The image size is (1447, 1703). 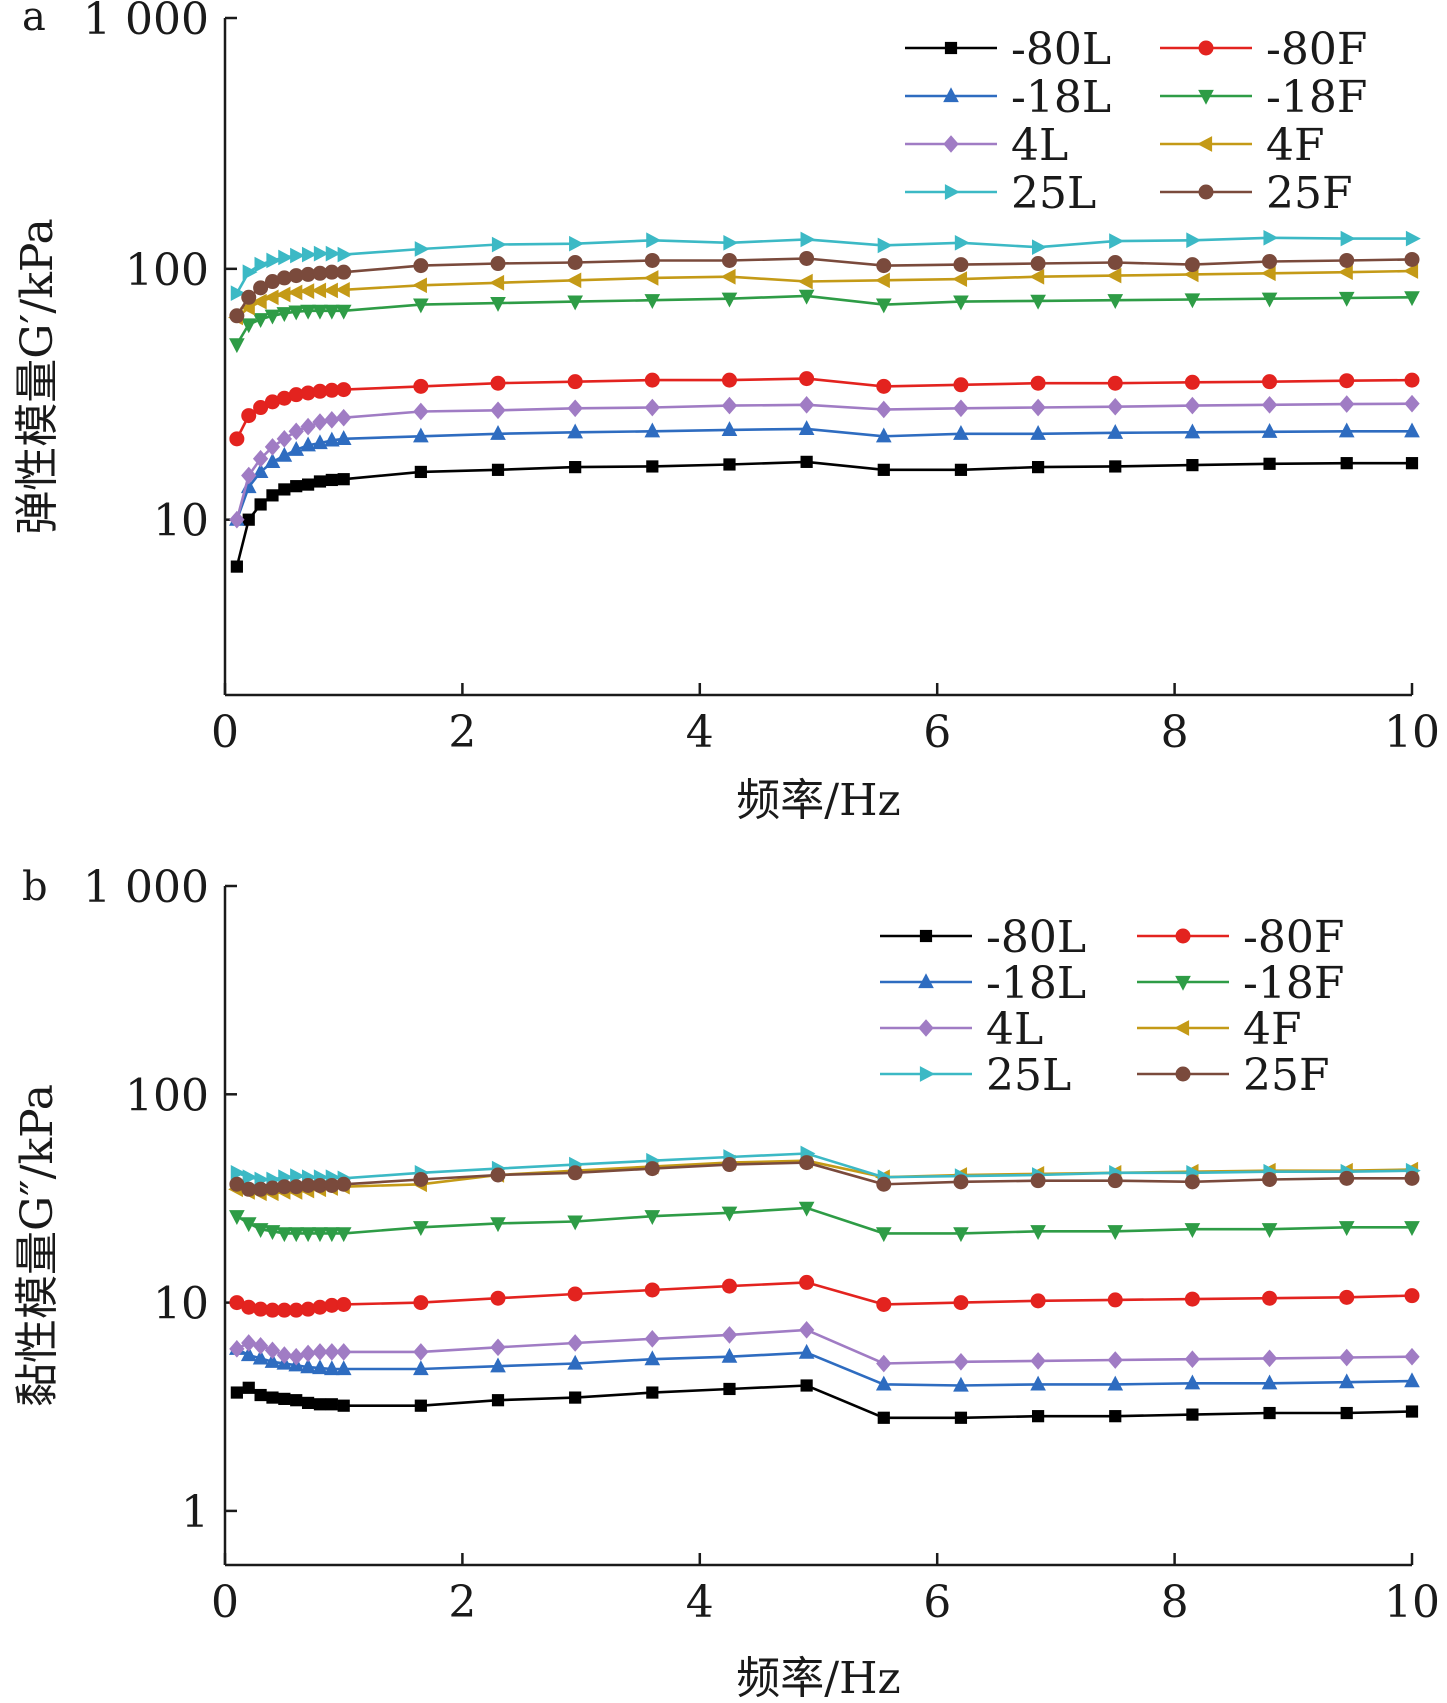 What do you see at coordinates (1412, 1602) in the screenshot?
I see `x-tick-label: 10` at bounding box center [1412, 1602].